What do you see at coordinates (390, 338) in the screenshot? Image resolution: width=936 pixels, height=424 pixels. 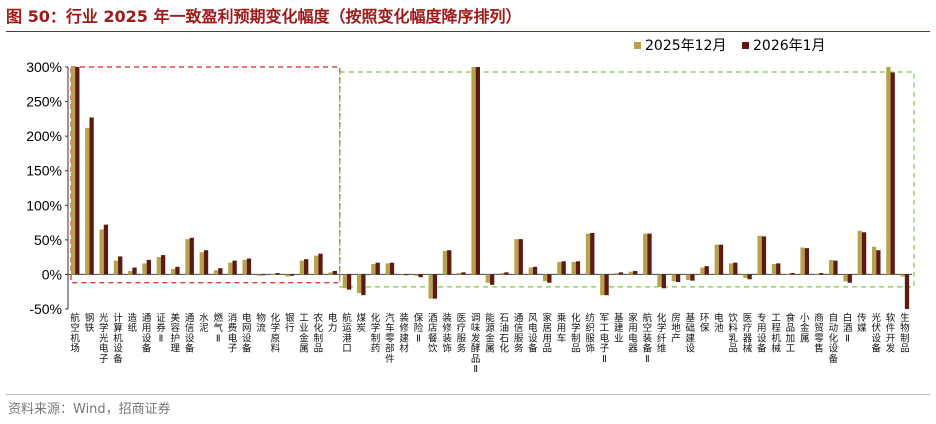 I see `x-tick-label: 汽车零部件` at bounding box center [390, 338].